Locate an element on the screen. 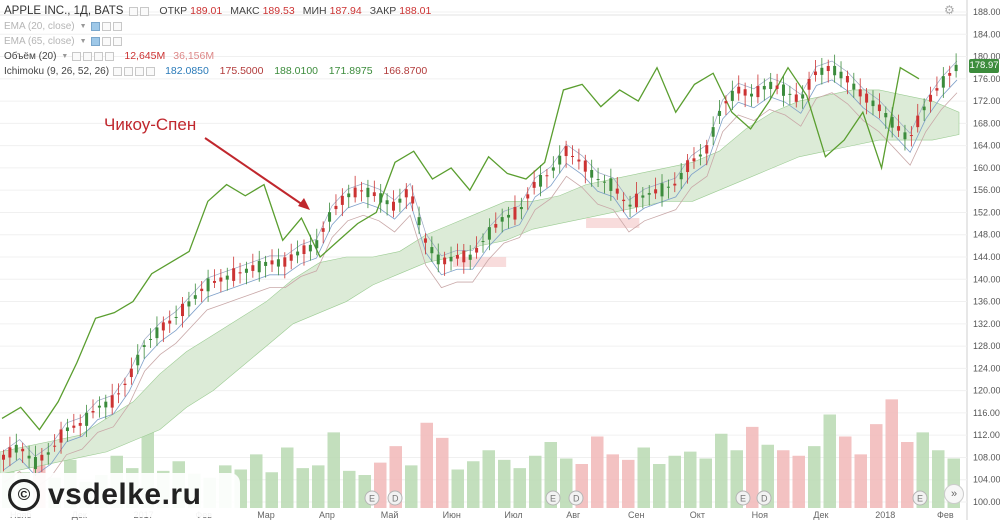  symbol-title: APPLE INC., 1Д, BATS is located at coordinates (64, 11).